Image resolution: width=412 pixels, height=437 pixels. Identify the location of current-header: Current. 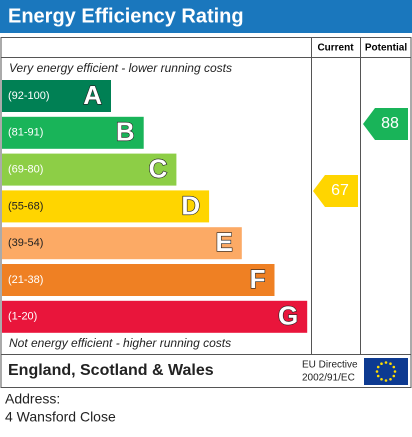
(335, 48).